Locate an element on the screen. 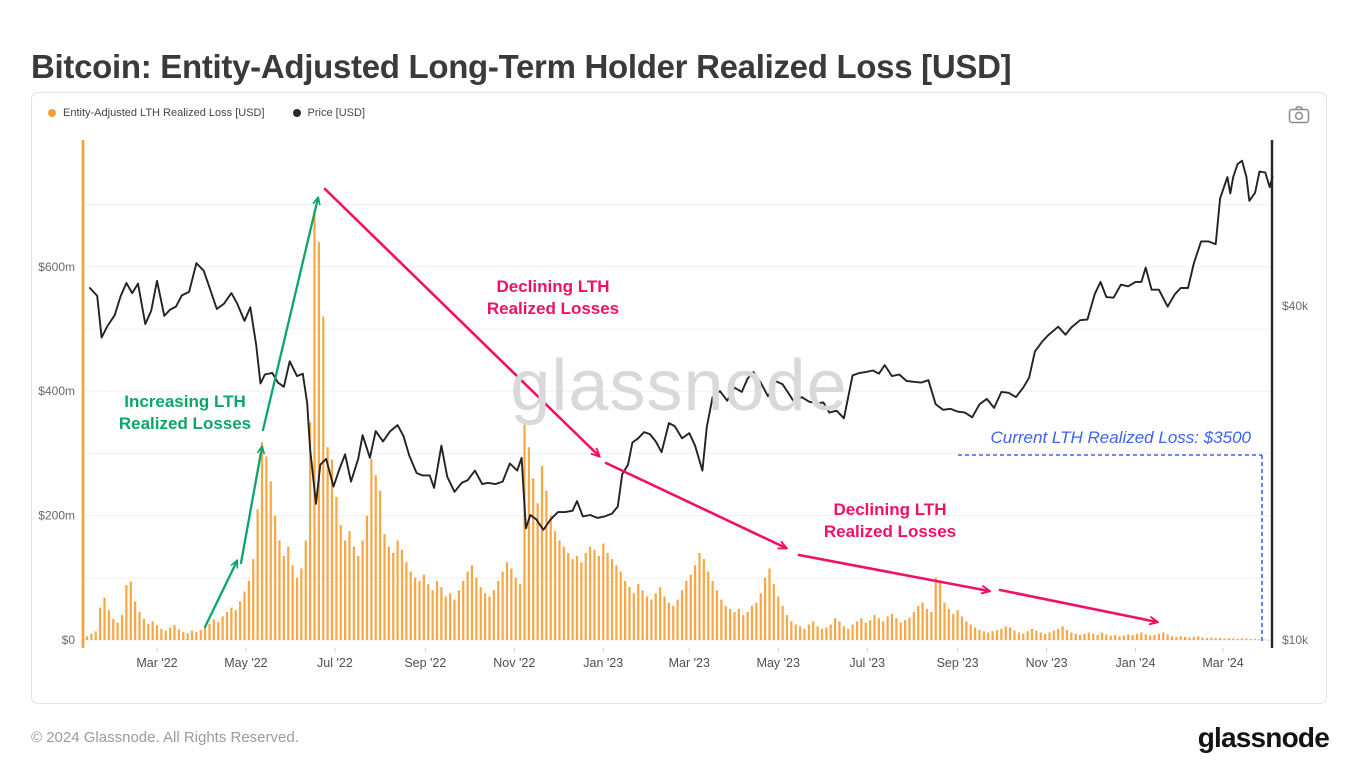 This screenshot has width=1358, height=781. svg-text: $400m is located at coordinates (56, 391).